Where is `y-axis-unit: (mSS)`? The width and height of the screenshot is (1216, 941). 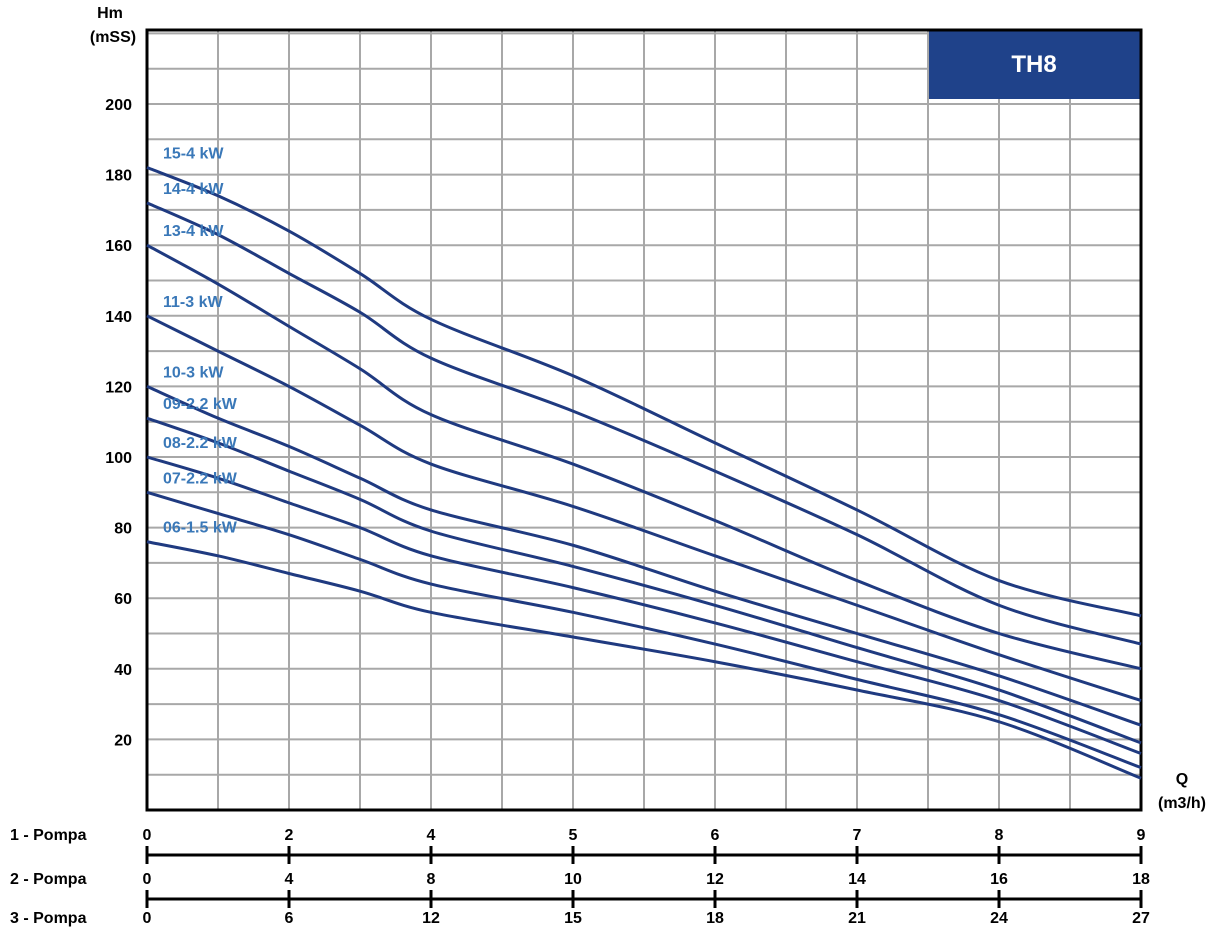
y-axis-unit: (mSS) is located at coordinates (113, 37).